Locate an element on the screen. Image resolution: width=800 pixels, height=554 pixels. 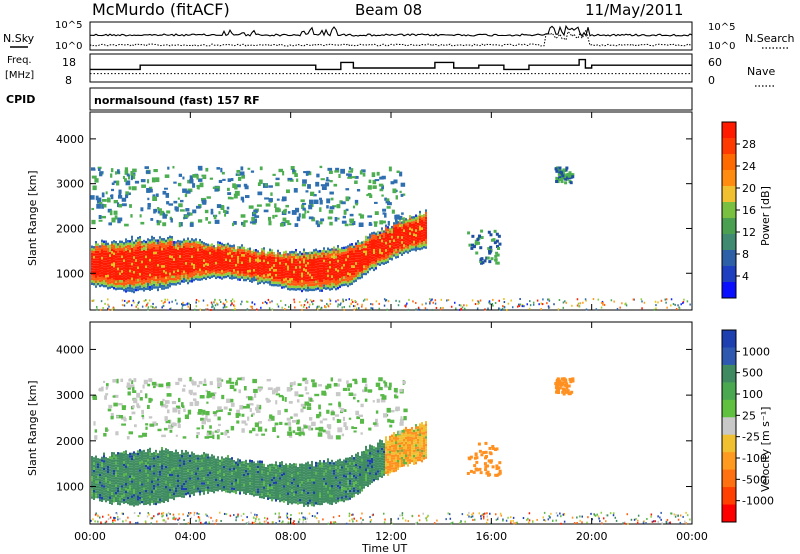
y-tick-label: 1000 is located at coordinates (70, 273).